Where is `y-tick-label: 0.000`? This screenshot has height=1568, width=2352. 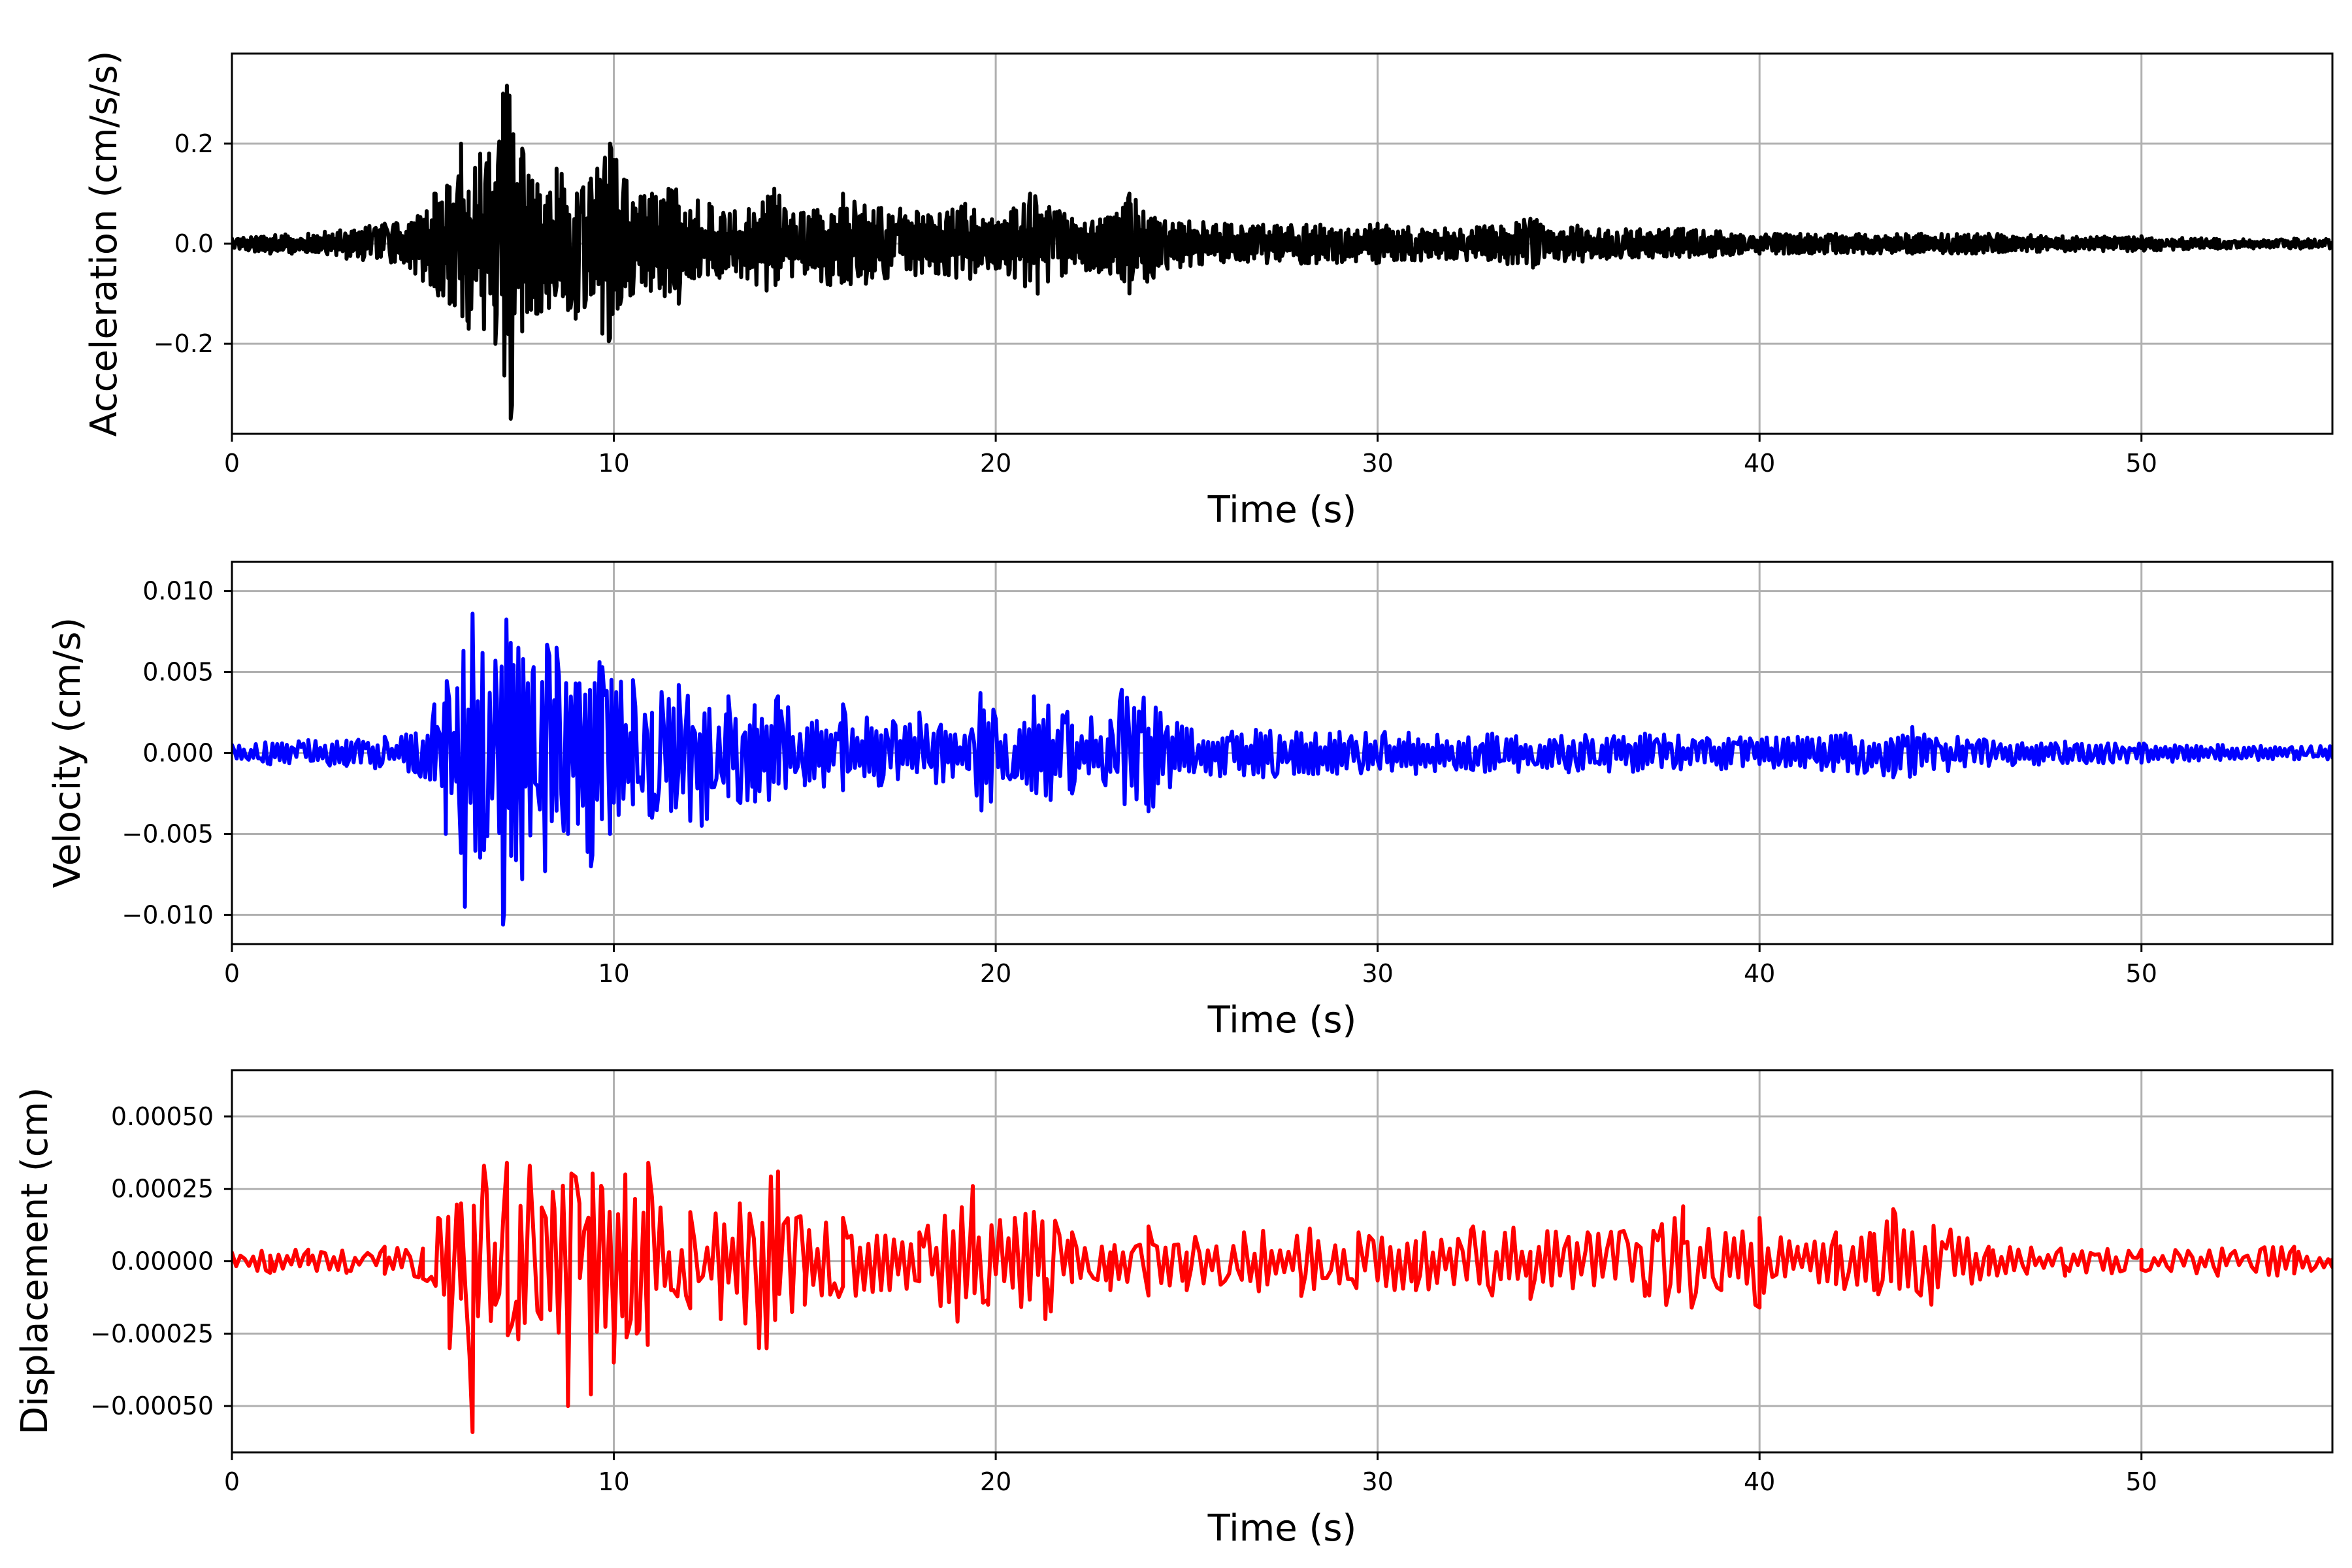
y-tick-label: 0.000 is located at coordinates (178, 753).